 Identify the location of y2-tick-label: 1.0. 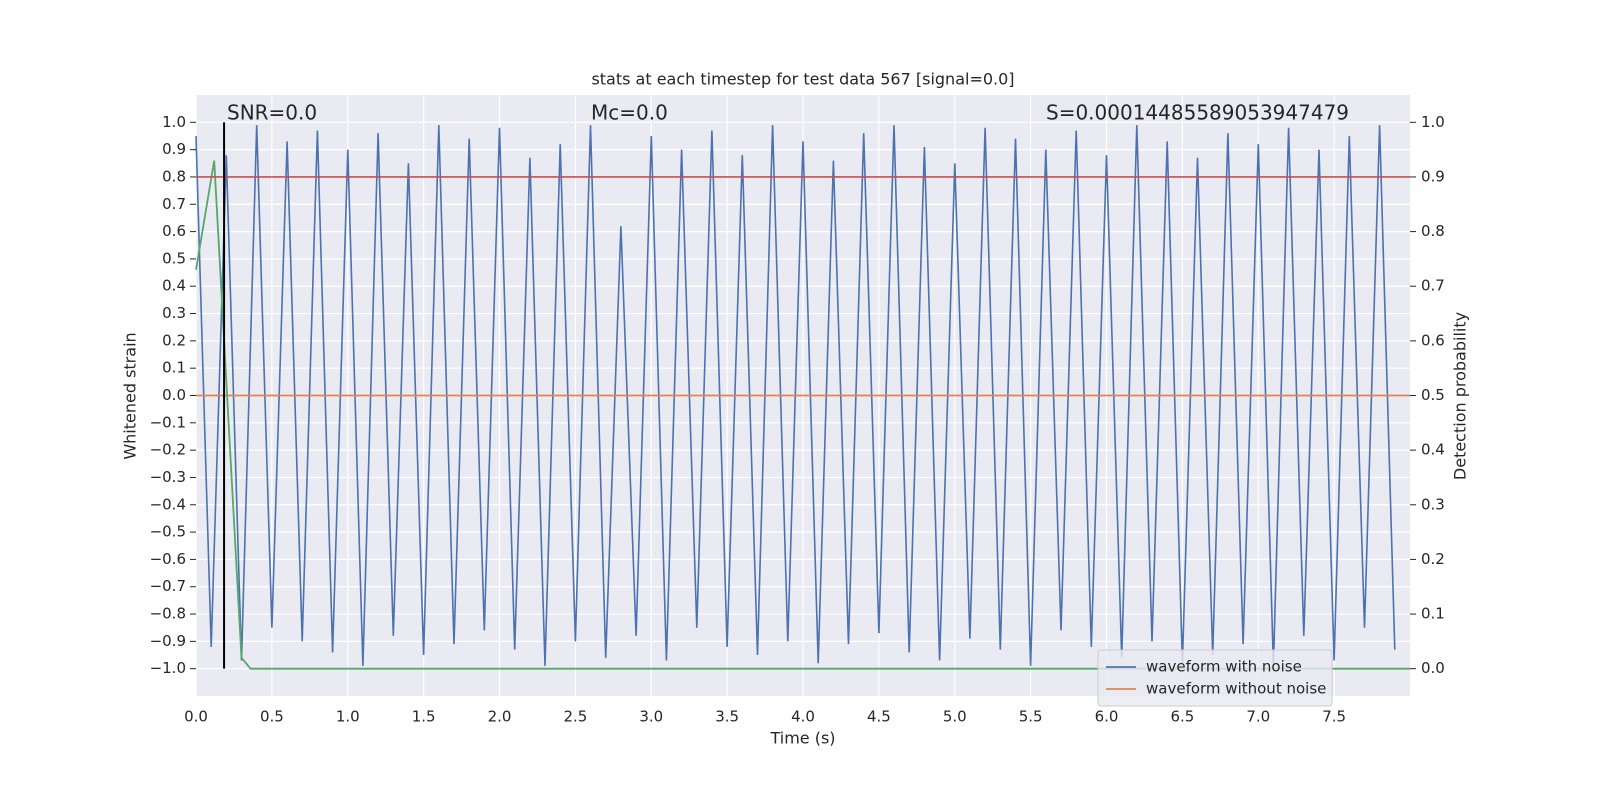
(1433, 122).